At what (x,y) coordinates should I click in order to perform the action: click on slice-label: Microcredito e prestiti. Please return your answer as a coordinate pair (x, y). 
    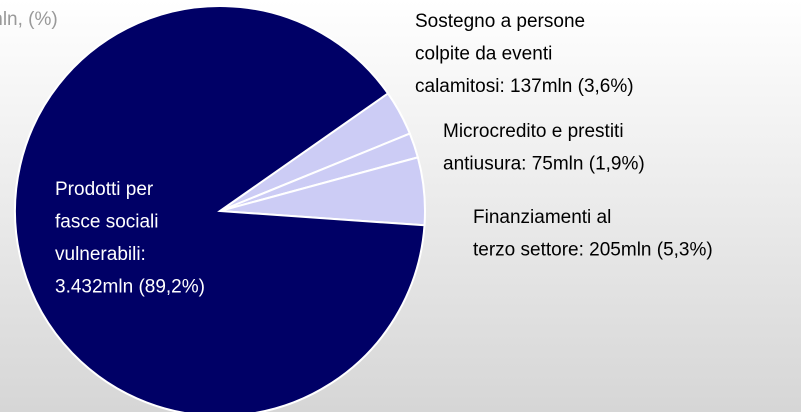
    Looking at the image, I should click on (533, 131).